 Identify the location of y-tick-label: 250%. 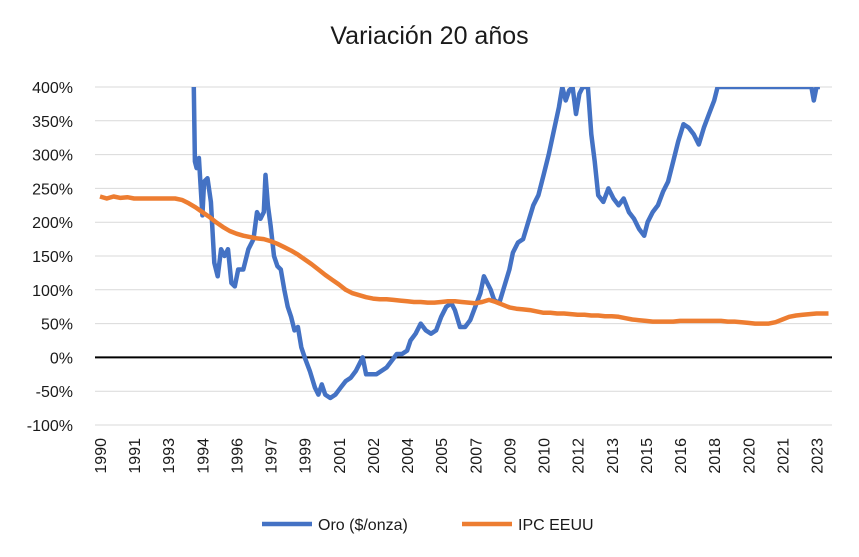
(52, 189).